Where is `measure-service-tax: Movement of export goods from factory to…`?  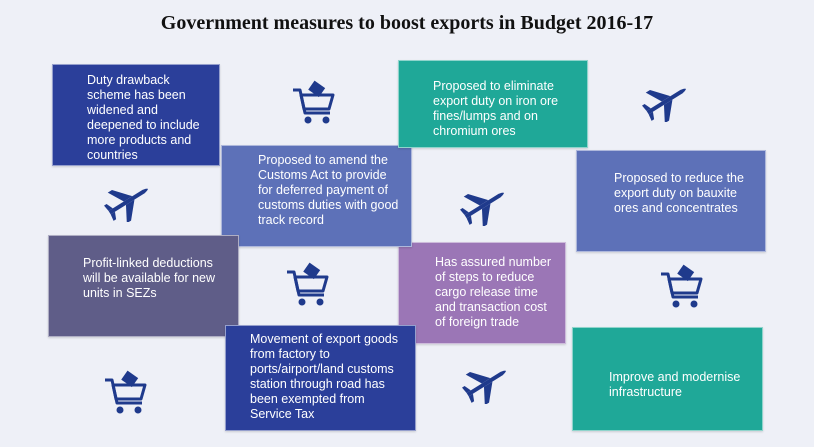
measure-service-tax: Movement of export goods from factory to… is located at coordinates (320, 378).